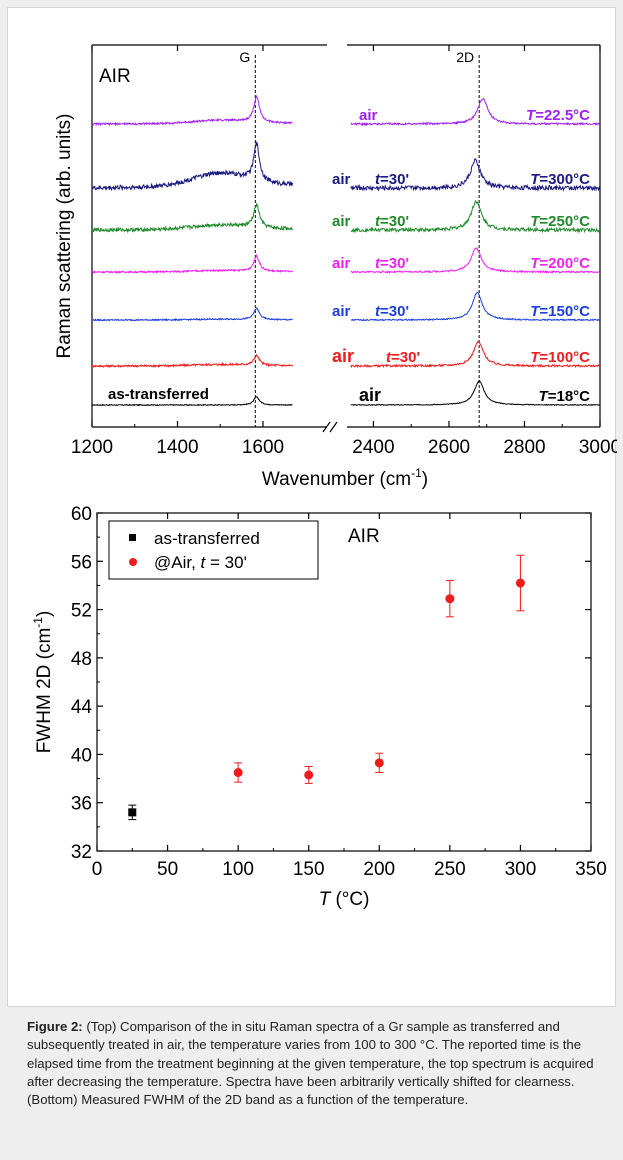 Image resolution: width=623 pixels, height=1160 pixels. What do you see at coordinates (200, 562) in the screenshot?
I see `legend-label: @Air, t = 30'` at bounding box center [200, 562].